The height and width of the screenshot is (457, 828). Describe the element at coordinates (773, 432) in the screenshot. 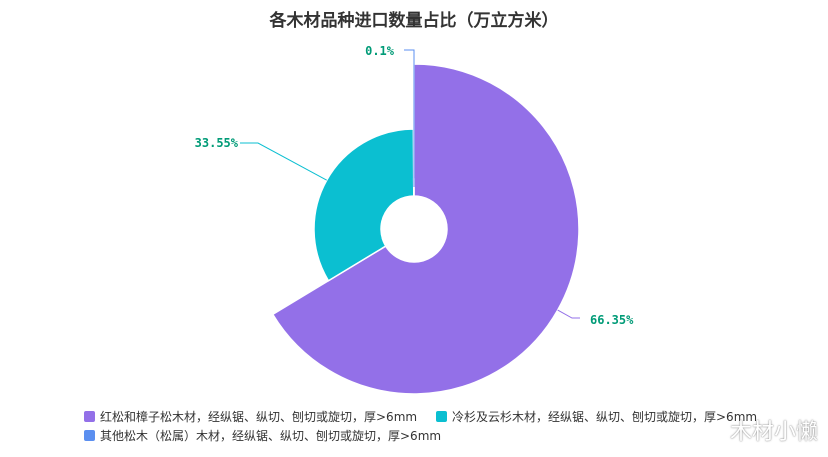

I see `watermark: 木材小懒` at that location.